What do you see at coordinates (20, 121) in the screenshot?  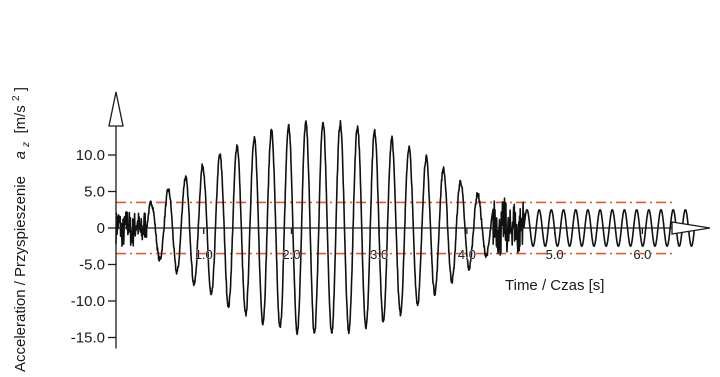 I see `y-axis-title-unit-open: [m/s` at bounding box center [20, 121].